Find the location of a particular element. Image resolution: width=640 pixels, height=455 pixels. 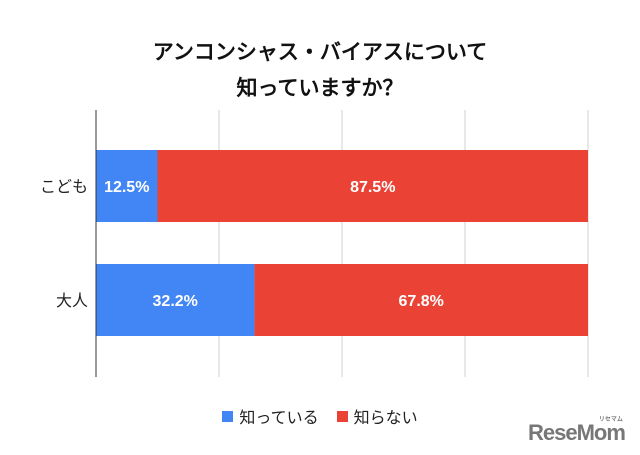

legend-item-know: 知っている is located at coordinates (270, 416).